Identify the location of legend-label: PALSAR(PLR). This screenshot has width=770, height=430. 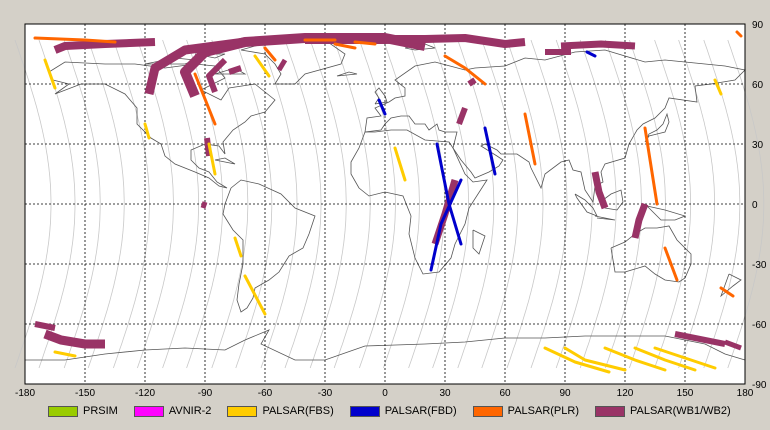
(543, 411).